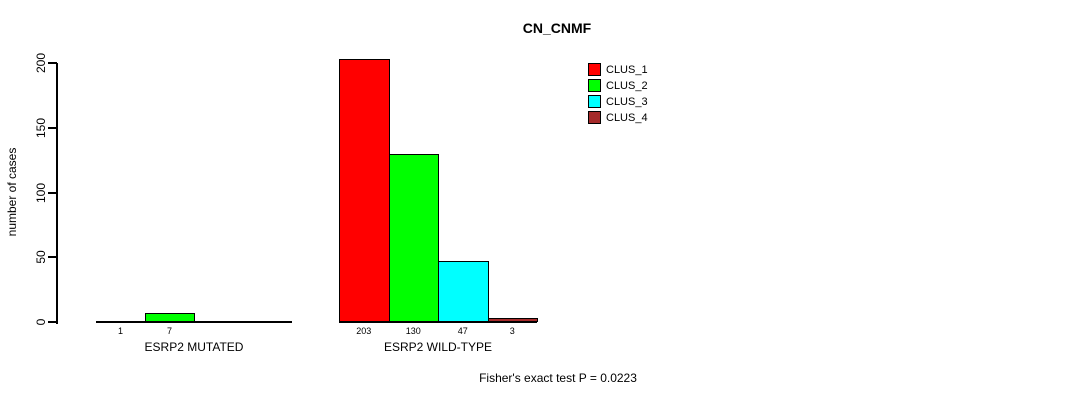 This screenshot has width=1090, height=400. What do you see at coordinates (41, 322) in the screenshot?
I see `y-tick-label: 0` at bounding box center [41, 322].